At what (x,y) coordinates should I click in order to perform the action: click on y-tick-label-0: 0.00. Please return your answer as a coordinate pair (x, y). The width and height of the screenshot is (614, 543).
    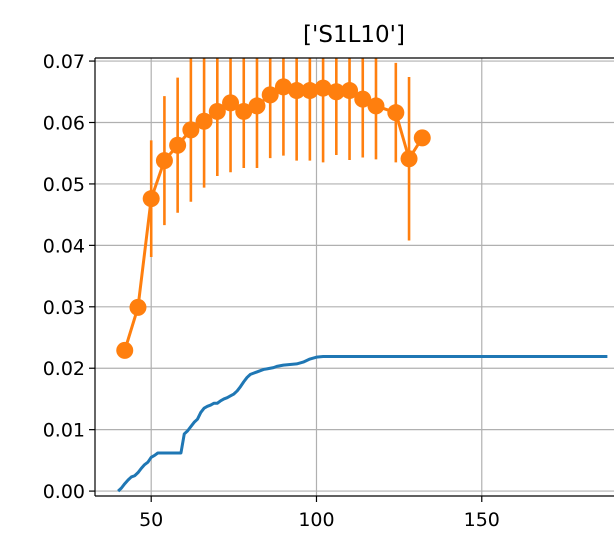
    Looking at the image, I should click on (64, 492).